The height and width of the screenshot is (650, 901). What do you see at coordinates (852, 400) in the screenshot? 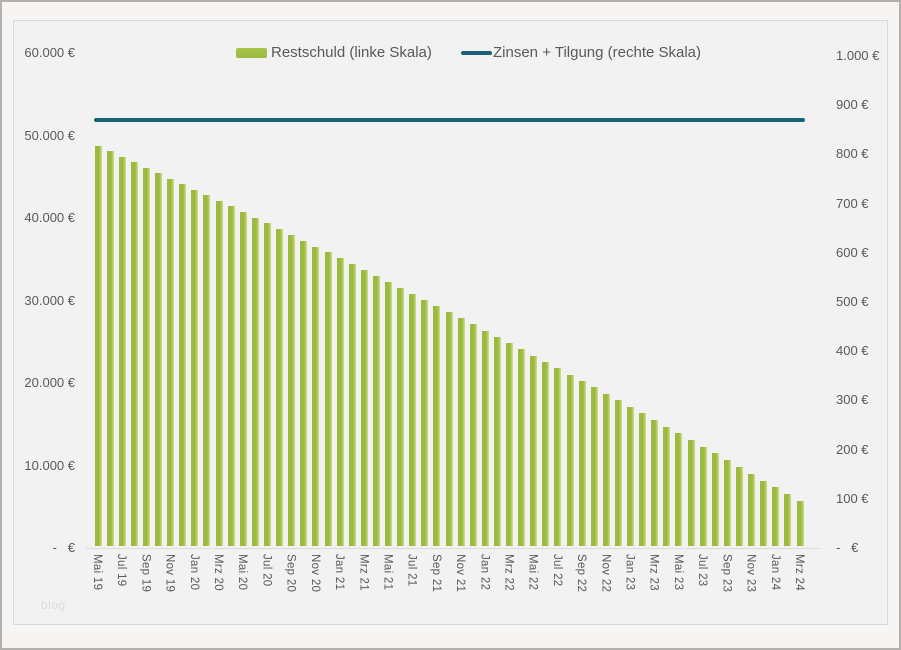
I see `right-axis-tick-label: 300 €` at bounding box center [852, 400].